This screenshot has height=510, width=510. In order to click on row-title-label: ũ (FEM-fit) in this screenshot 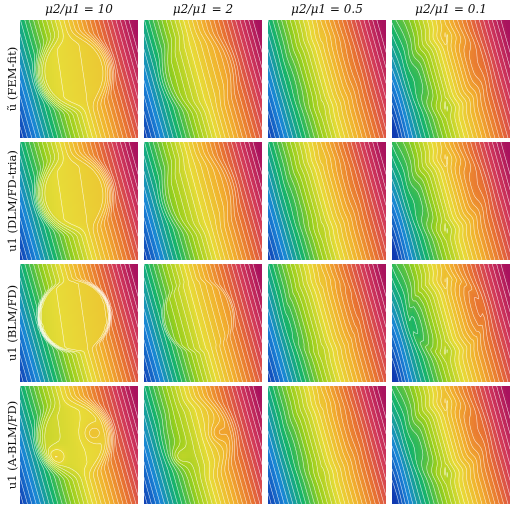, I will do `click(12, 79)`.